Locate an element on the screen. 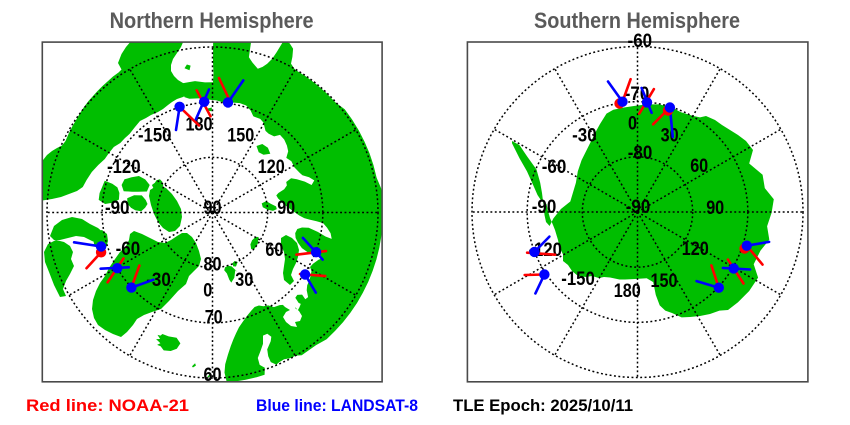 This screenshot has height=425, width=850. svg-text: 70 is located at coordinates (214, 318).